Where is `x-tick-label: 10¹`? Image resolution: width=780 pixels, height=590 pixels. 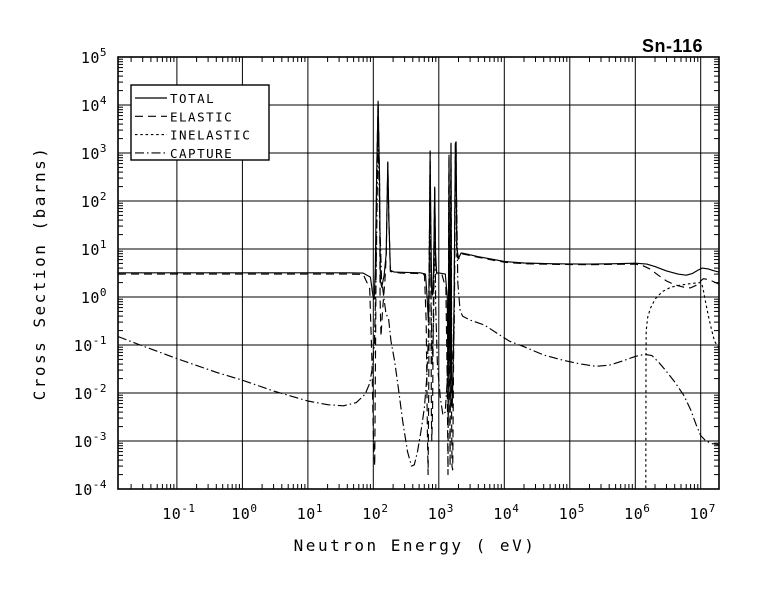
x-tick-label: 10¹ is located at coordinates (310, 512).